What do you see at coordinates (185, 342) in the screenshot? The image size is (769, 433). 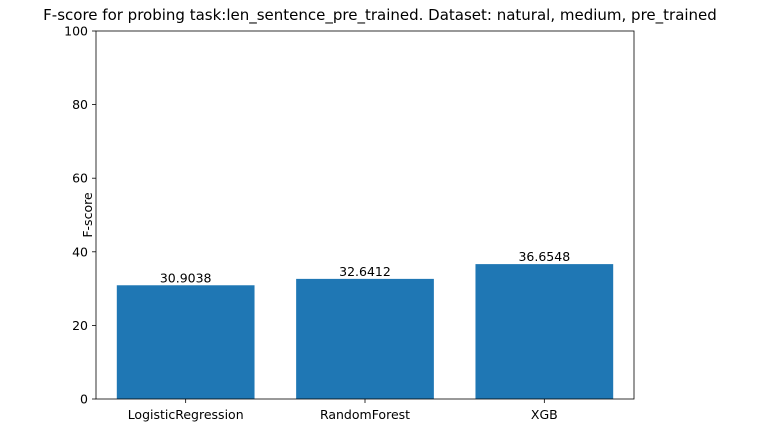 I see `bar-LogisticRegression` at bounding box center [185, 342].